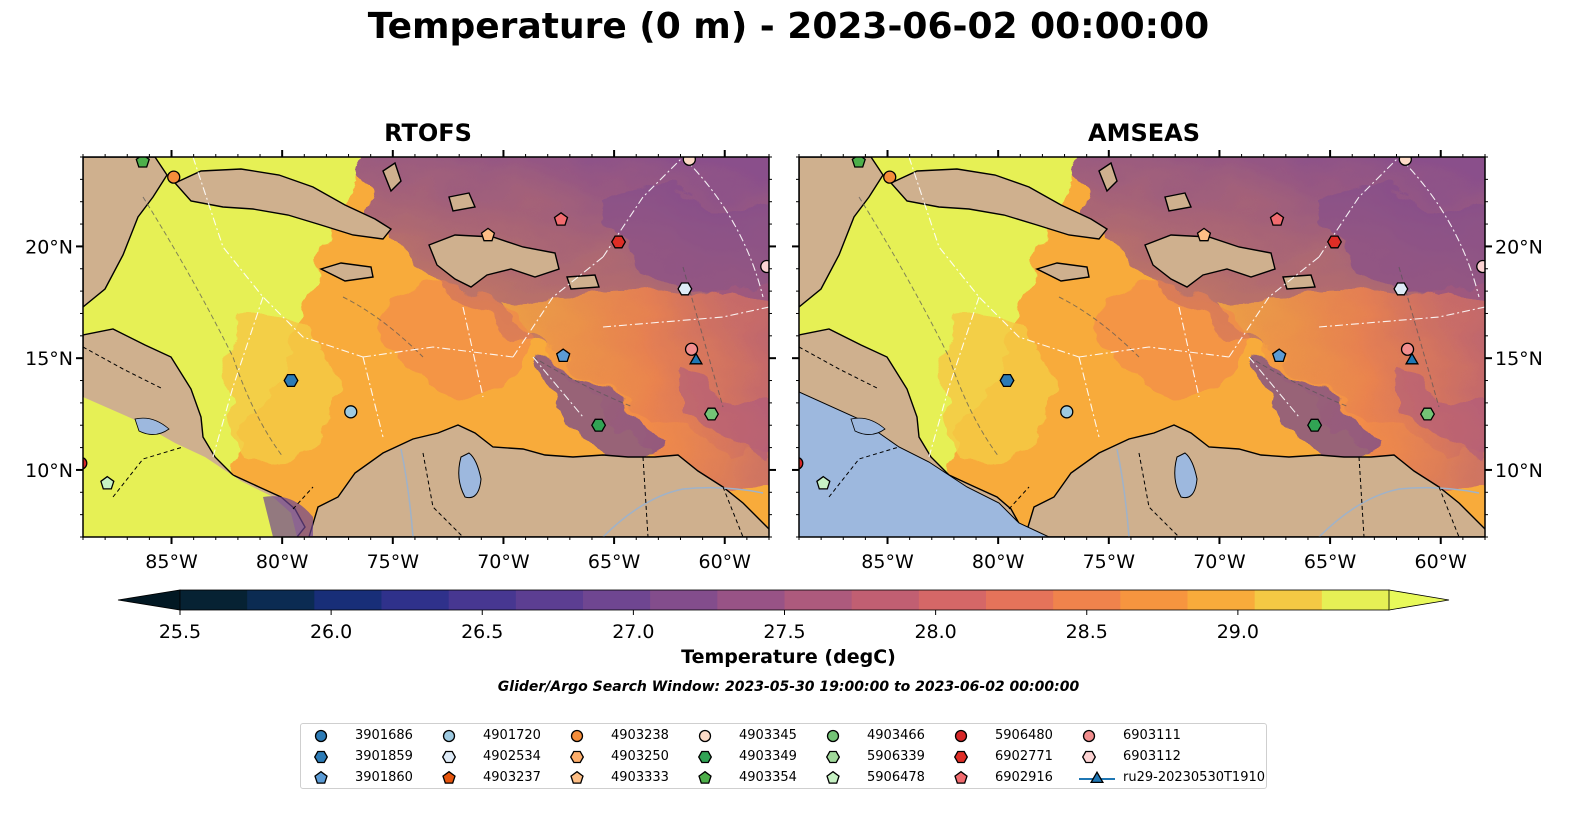 This screenshot has width=1577, height=827. What do you see at coordinates (393, 562) in the screenshot?
I see `lon-label: 75°W` at bounding box center [393, 562].